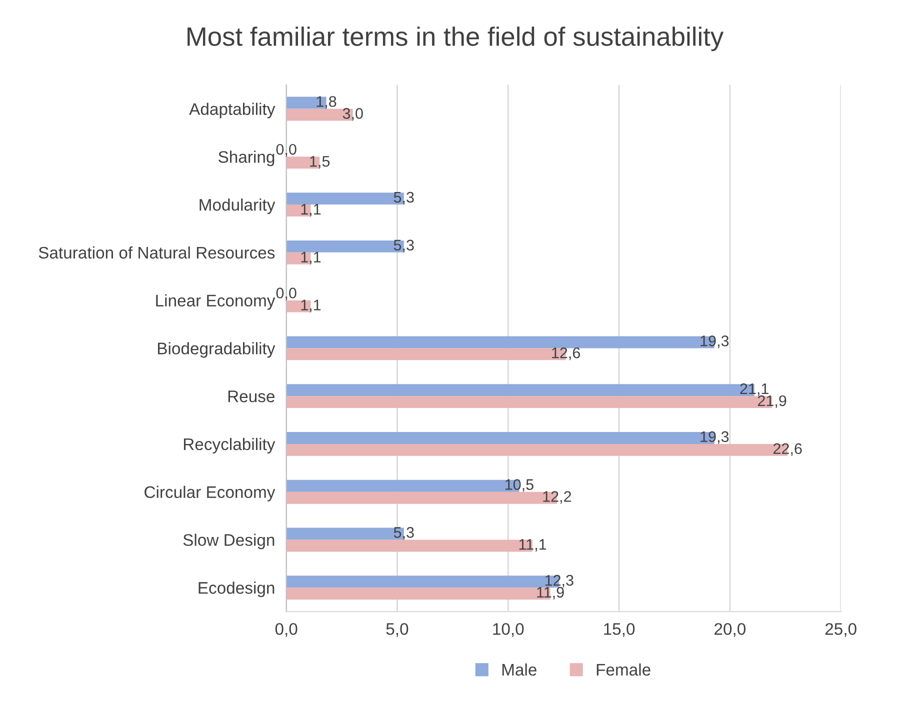  I want to click on data-label: 12,3, so click(559, 581).